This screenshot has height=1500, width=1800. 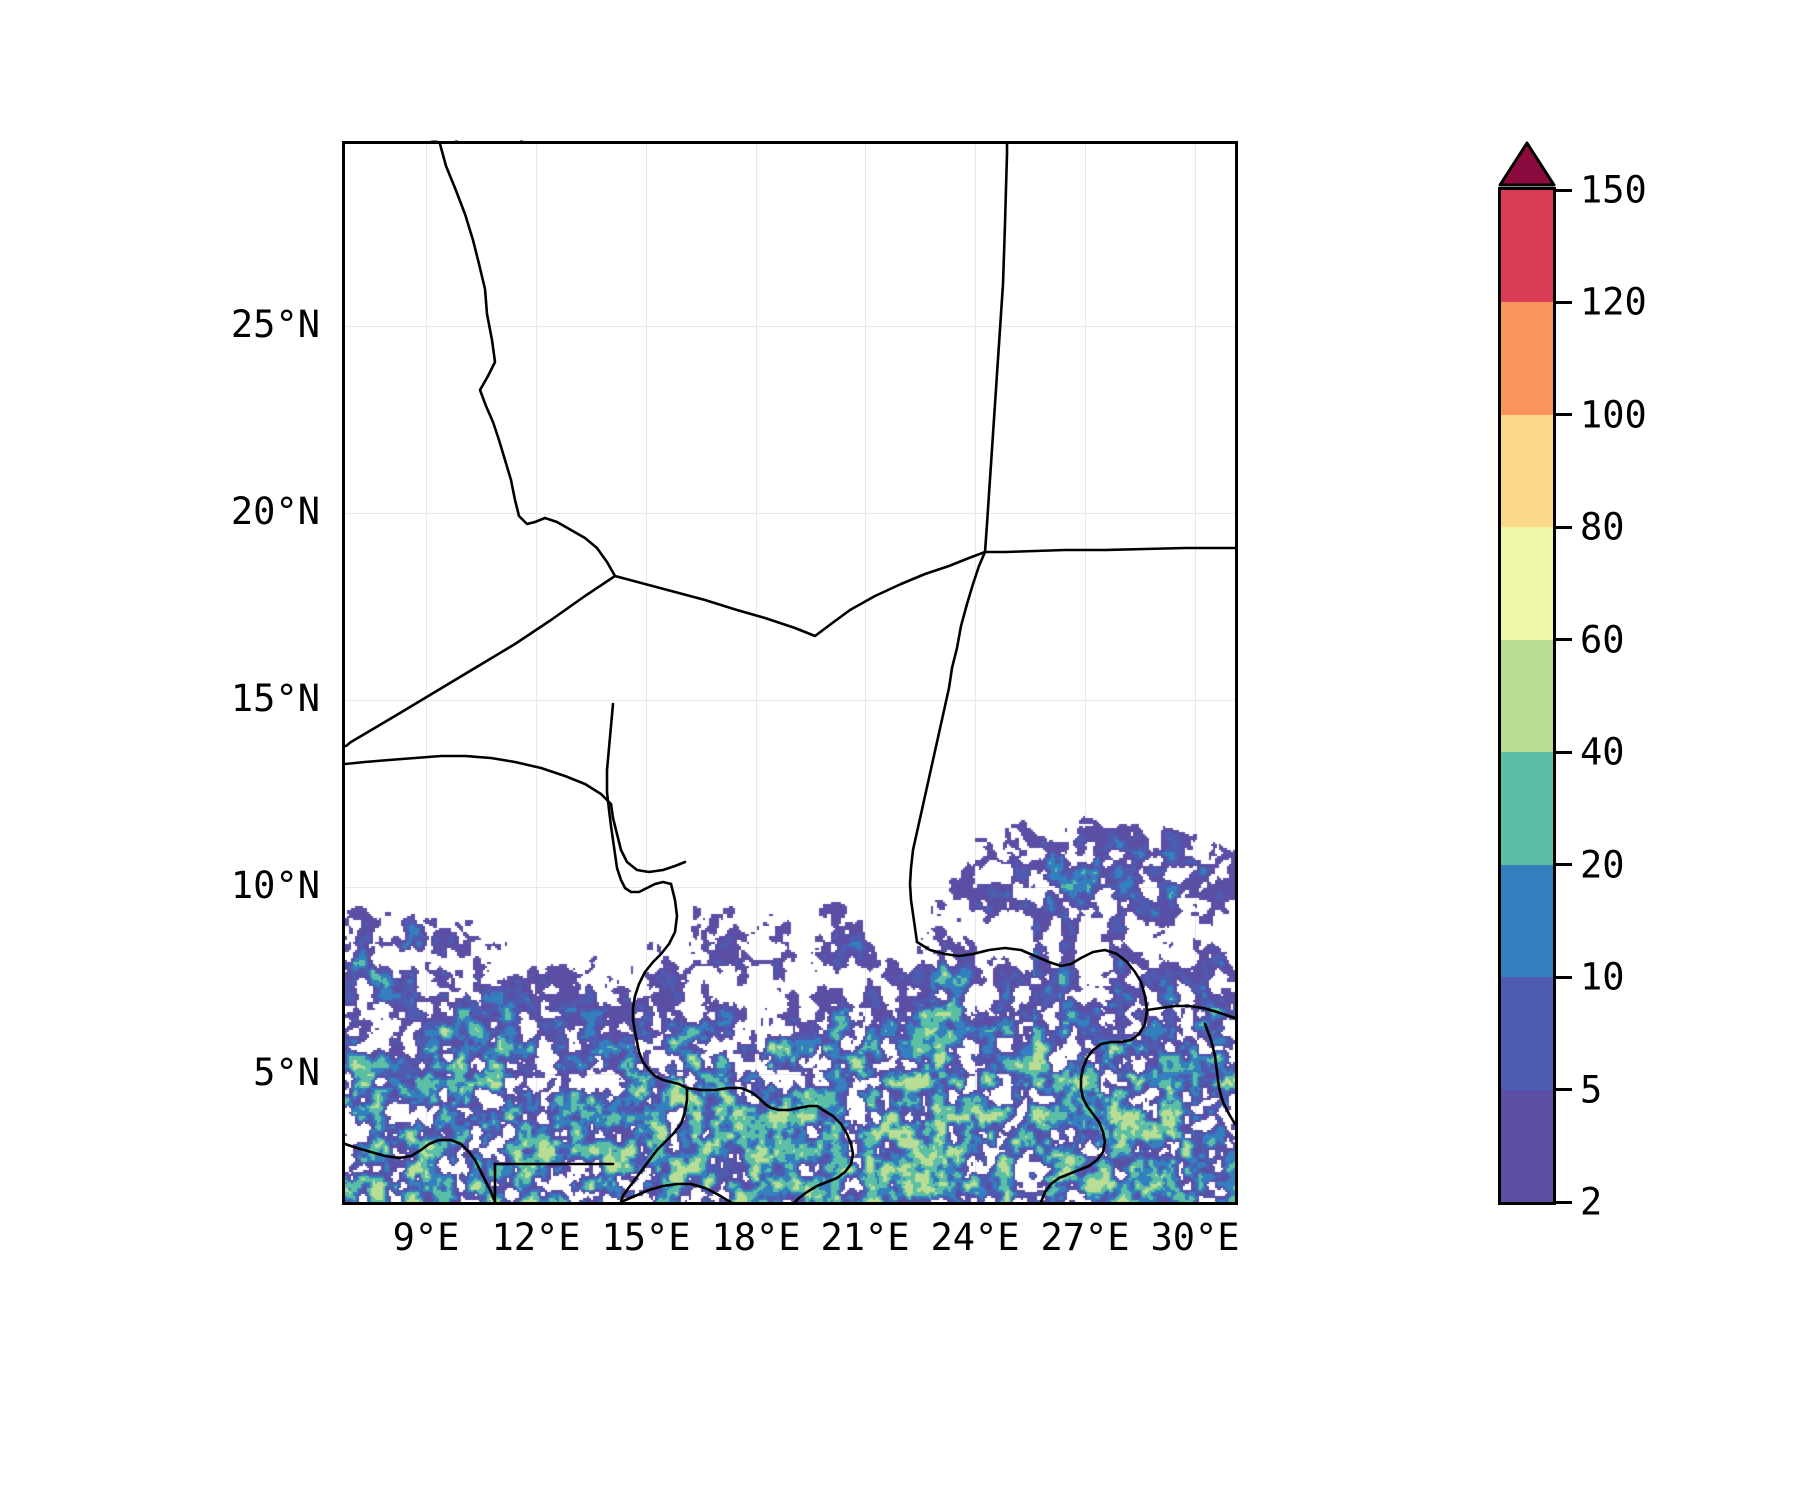 I want to click on ytick-label-25N: 25°N, so click(x=275, y=324).